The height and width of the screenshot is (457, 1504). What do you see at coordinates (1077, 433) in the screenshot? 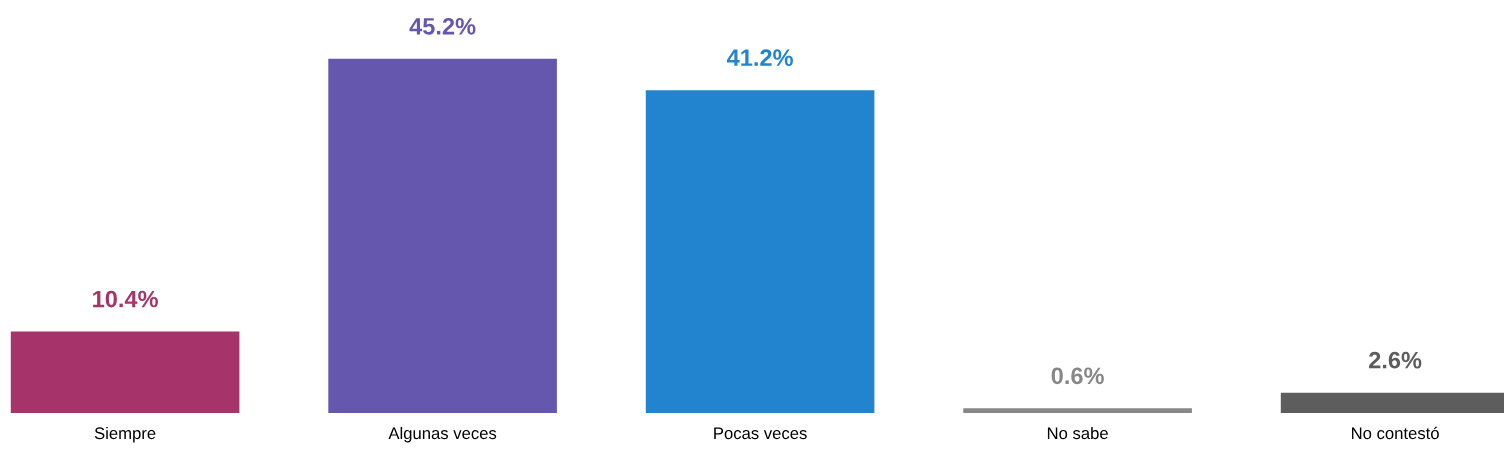
I see `x-tick-label: No sabe` at bounding box center [1077, 433].